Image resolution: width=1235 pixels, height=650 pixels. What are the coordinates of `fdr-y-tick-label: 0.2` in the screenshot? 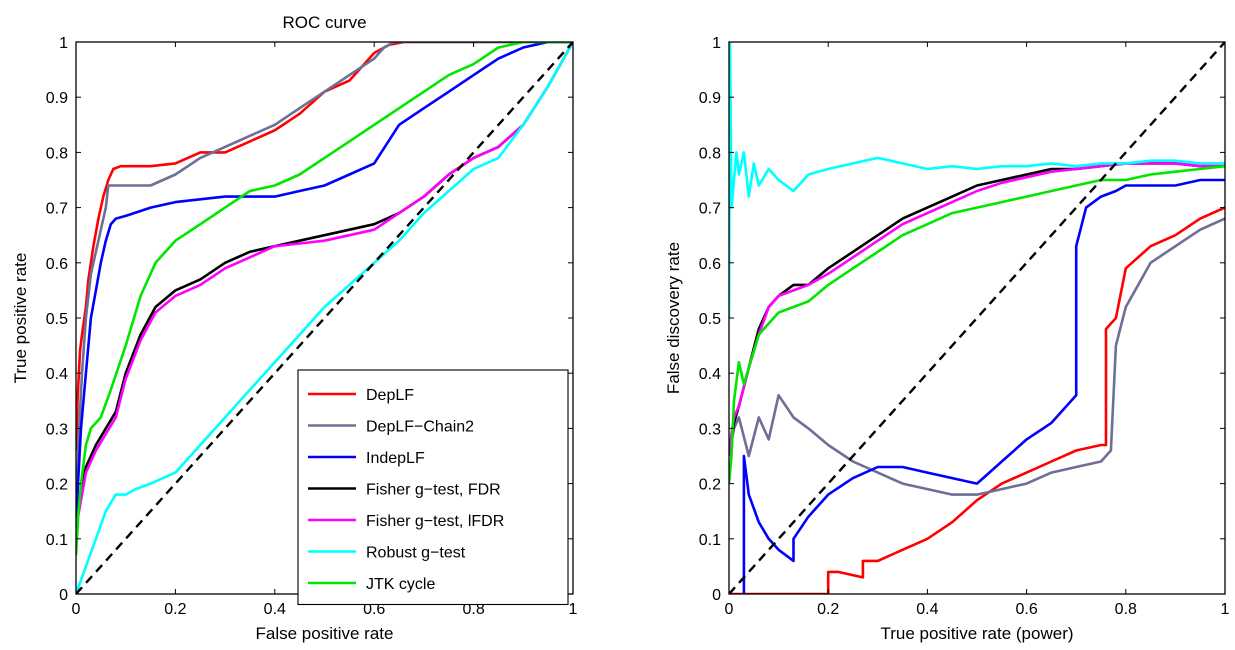 It's located at (710, 485).